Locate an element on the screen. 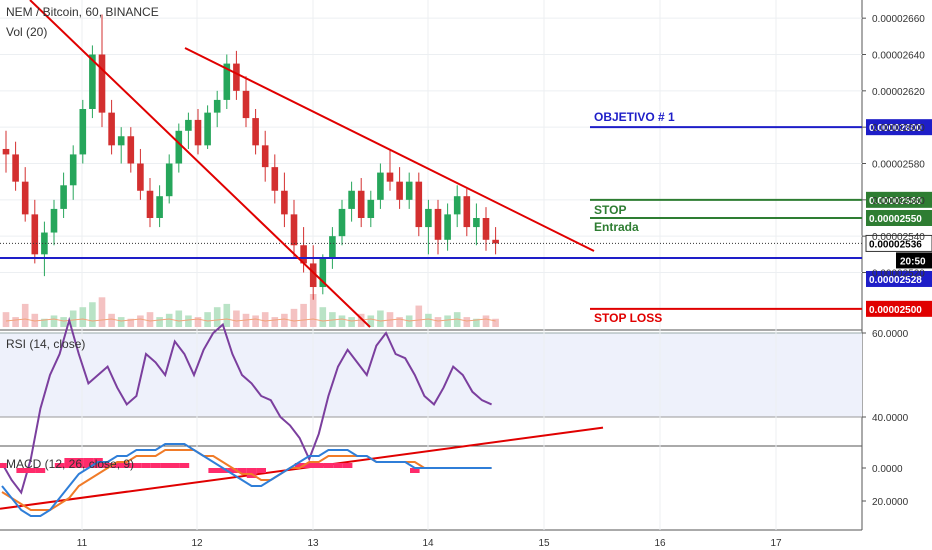 Image resolution: width=932 pixels, height=550 pixels. macd-tick-label: 0.0000 is located at coordinates (887, 469).